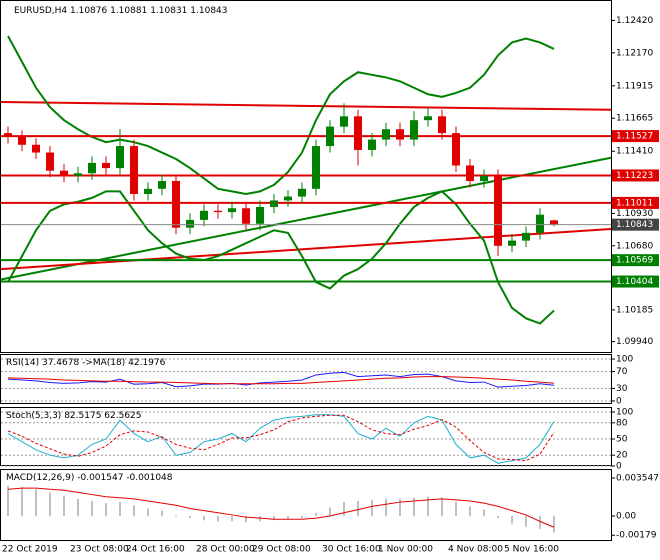 The image size is (660, 560). Describe the element at coordinates (634, 342) in the screenshot. I see `y-tick-label: 1.09940` at that location.